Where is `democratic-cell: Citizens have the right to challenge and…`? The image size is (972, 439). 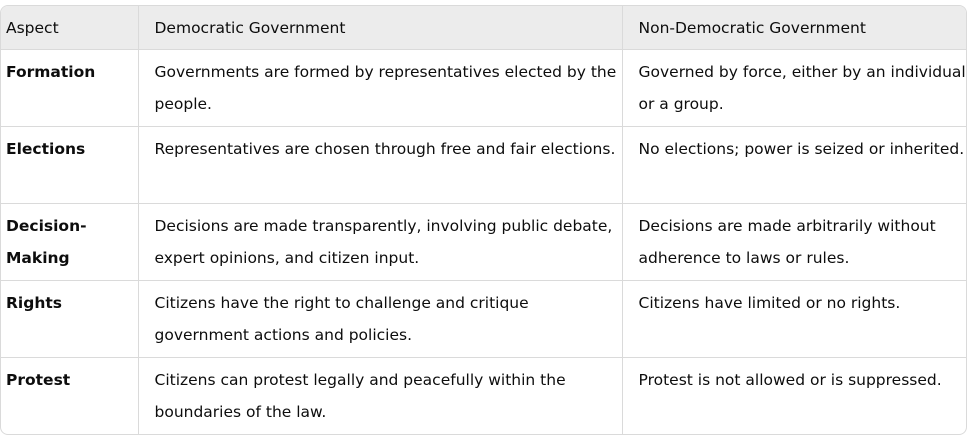
democratic-cell: Citizens have the right to challenge and… is located at coordinates (380, 319).